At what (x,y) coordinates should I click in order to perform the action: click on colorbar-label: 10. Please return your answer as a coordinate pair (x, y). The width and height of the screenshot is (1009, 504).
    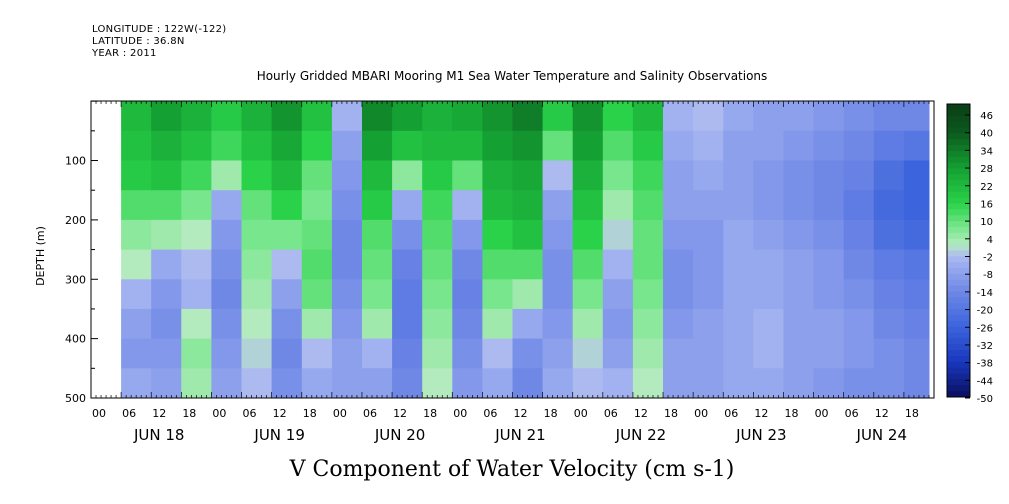
    Looking at the image, I should click on (986, 222).